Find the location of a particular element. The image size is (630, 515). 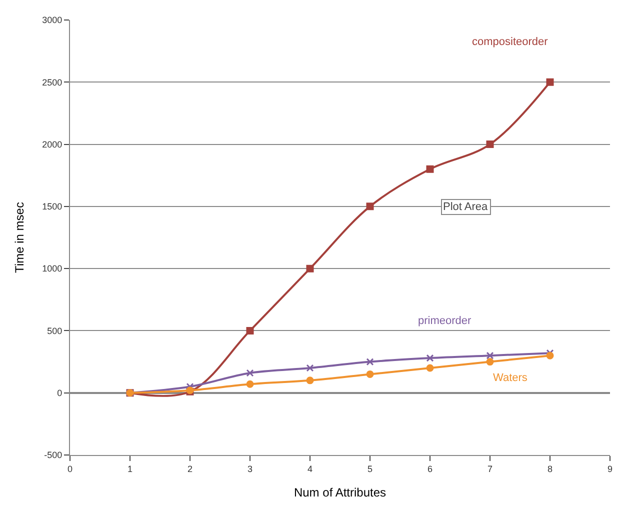

y-tick-label: 2500 is located at coordinates (52, 82).